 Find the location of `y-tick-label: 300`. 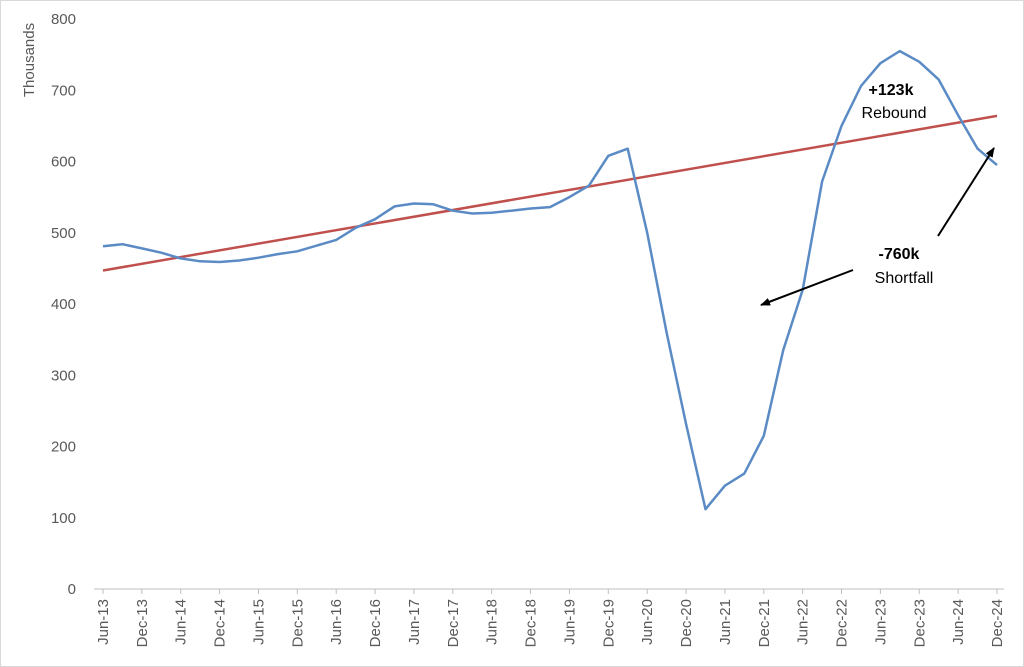

y-tick-label: 300 is located at coordinates (63, 375).